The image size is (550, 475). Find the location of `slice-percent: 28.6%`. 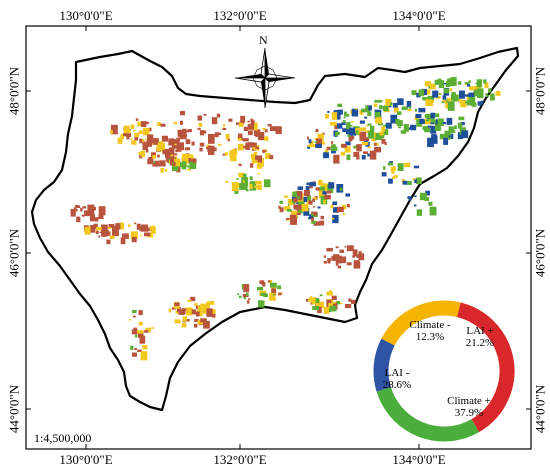

slice-percent: 28.6% is located at coordinates (397, 384).